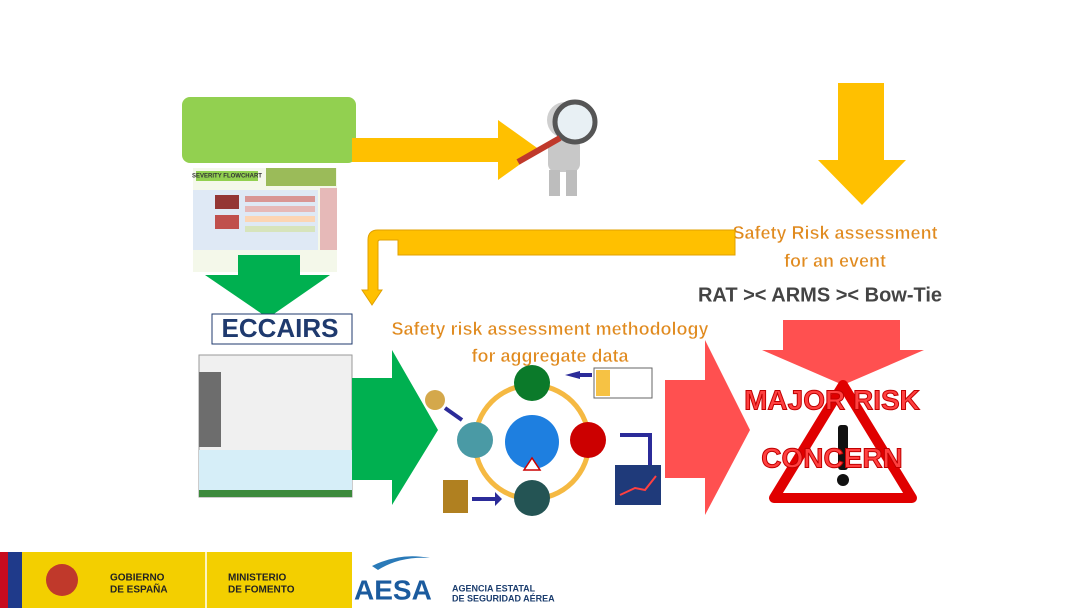 The image size is (1080, 608). What do you see at coordinates (543, 440) in the screenshot?
I see `cycle-diagram` at bounding box center [543, 440].